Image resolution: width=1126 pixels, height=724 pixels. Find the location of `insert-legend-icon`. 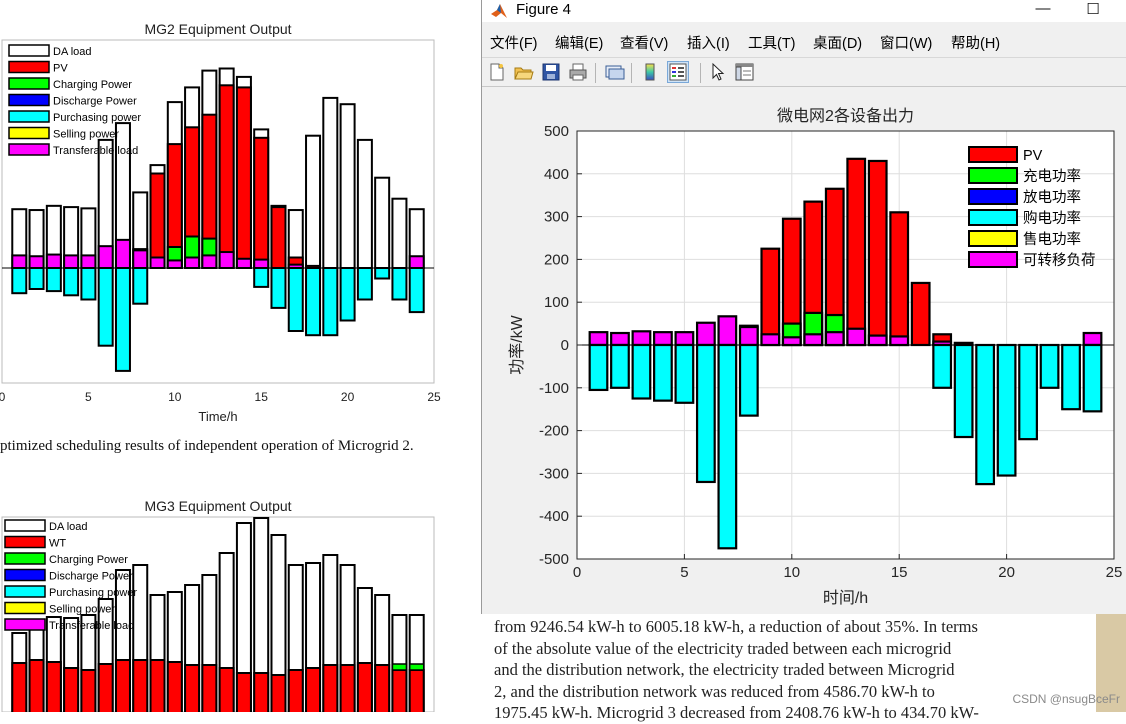

insert-legend-icon is located at coordinates (678, 72).